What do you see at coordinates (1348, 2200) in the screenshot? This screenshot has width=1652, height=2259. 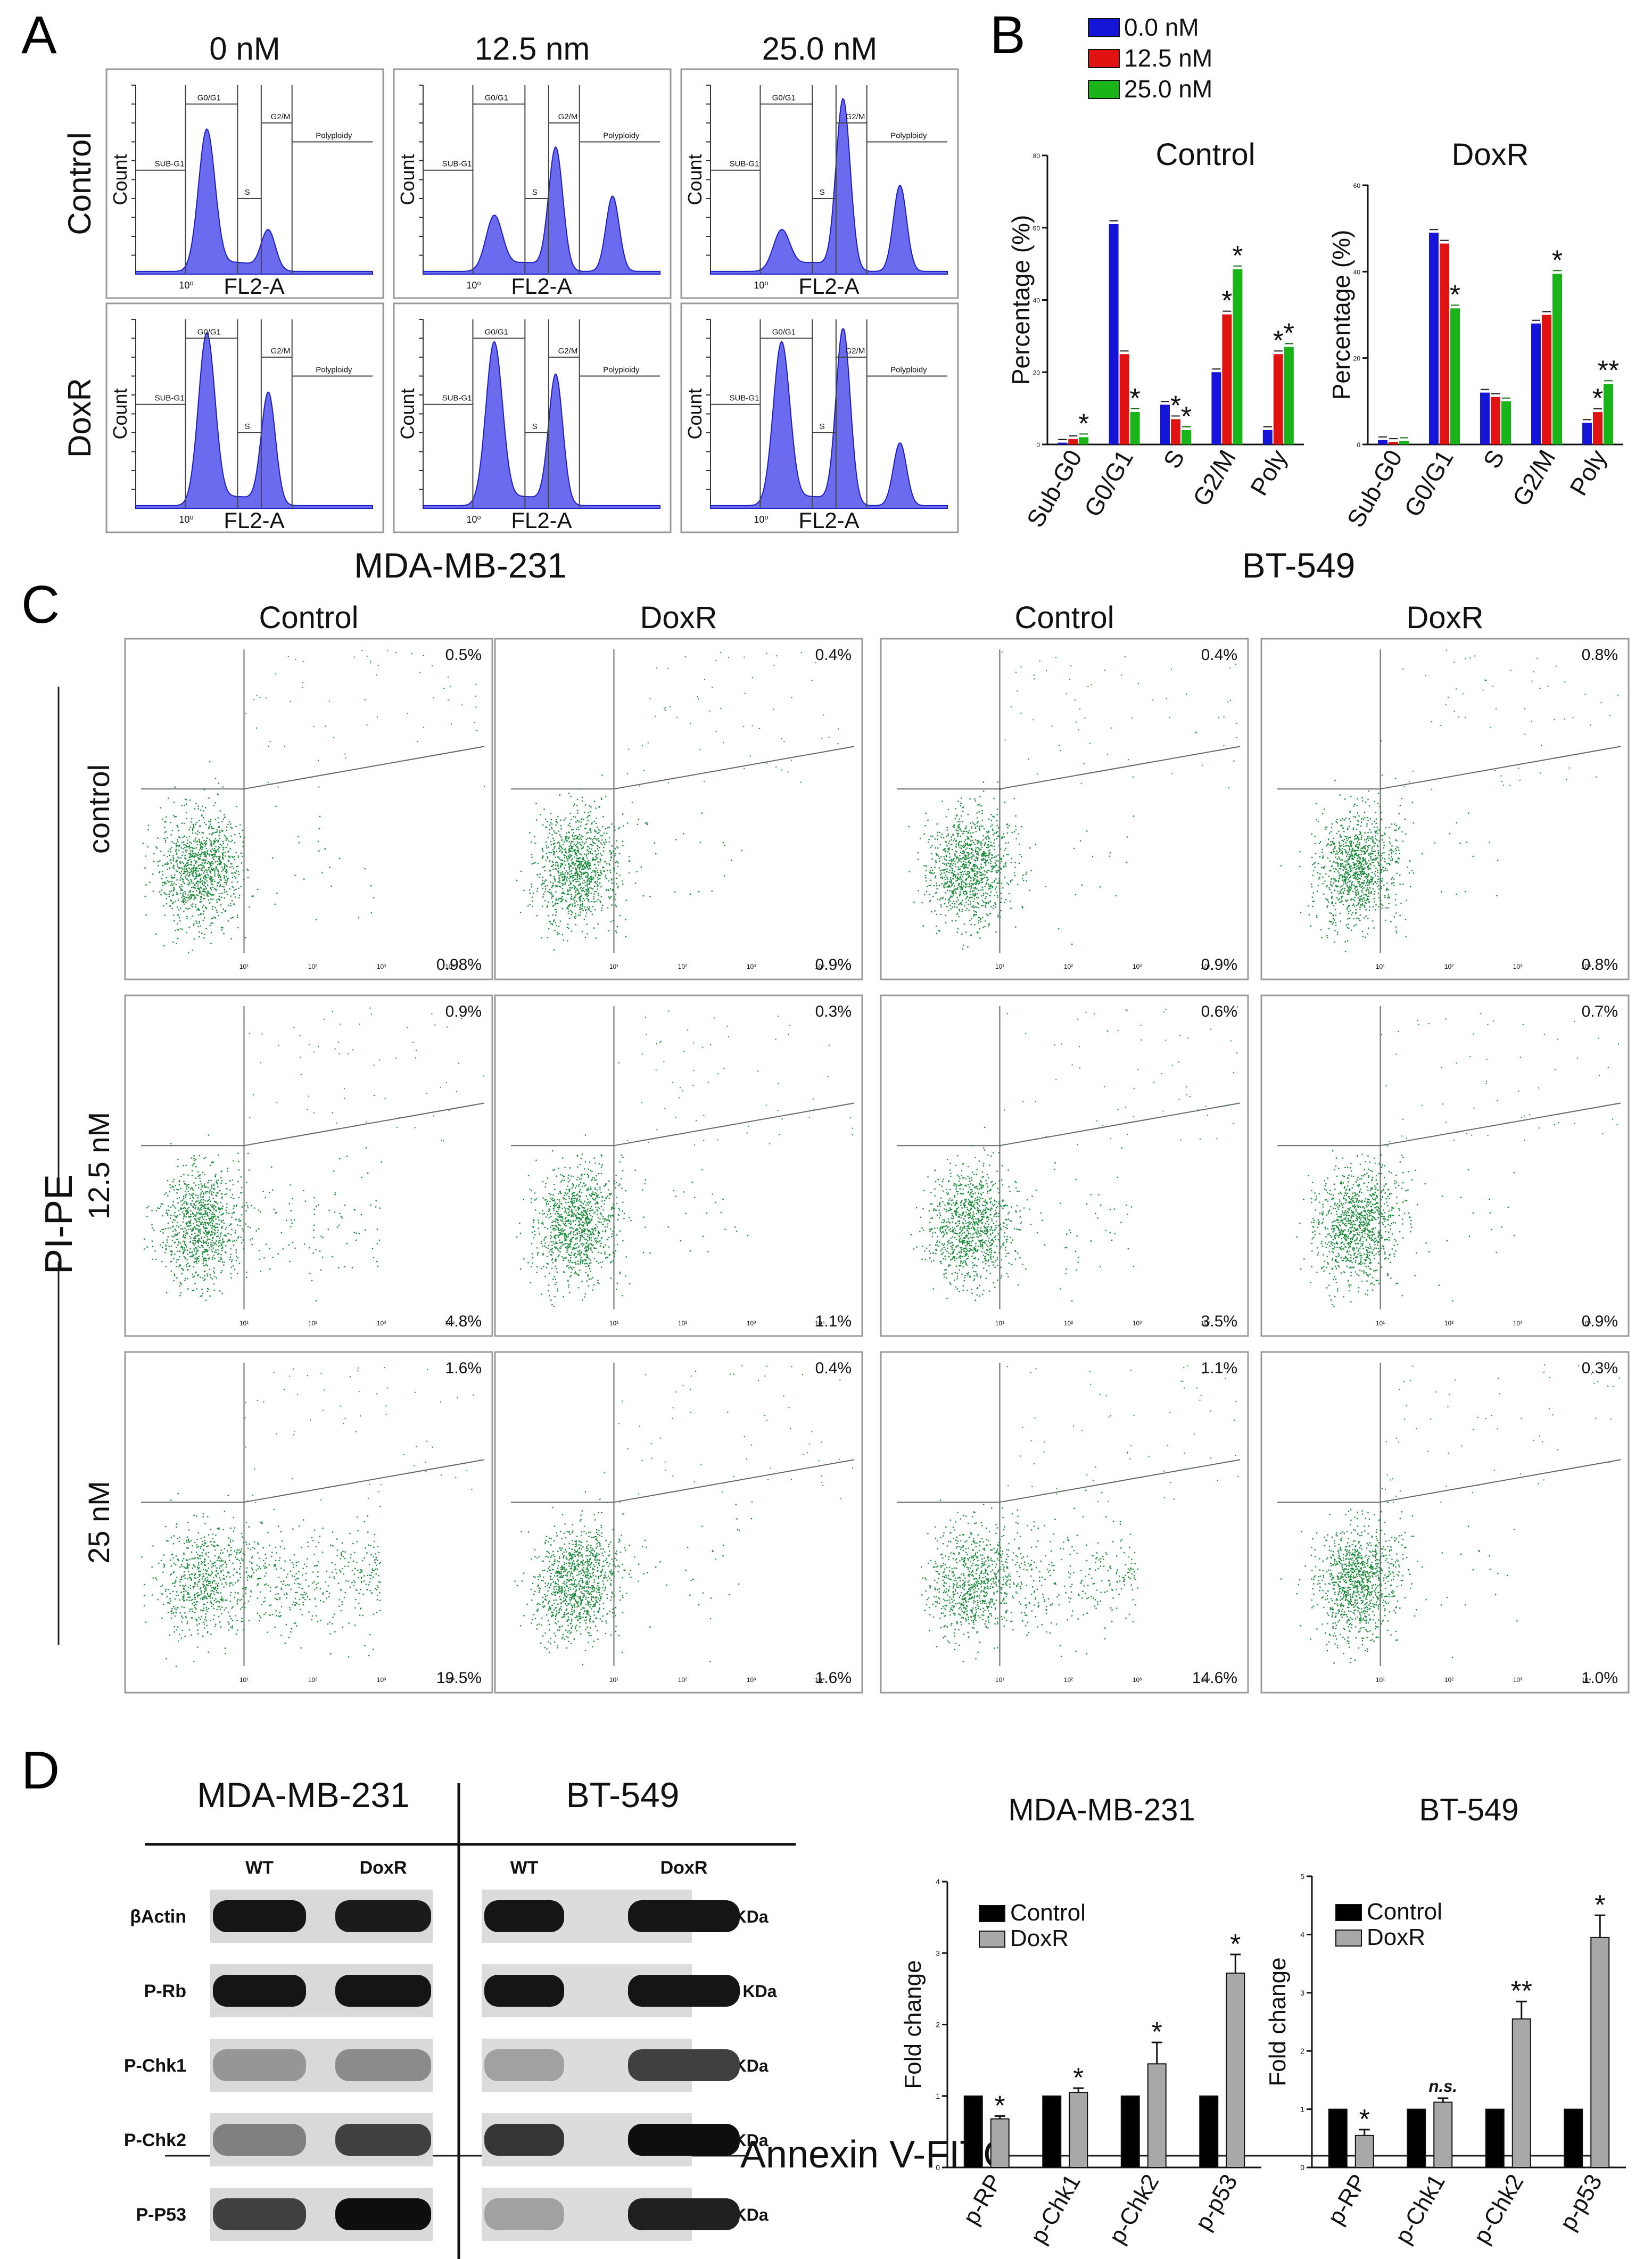 I see `x-tick-label: p-RP` at bounding box center [1348, 2200].